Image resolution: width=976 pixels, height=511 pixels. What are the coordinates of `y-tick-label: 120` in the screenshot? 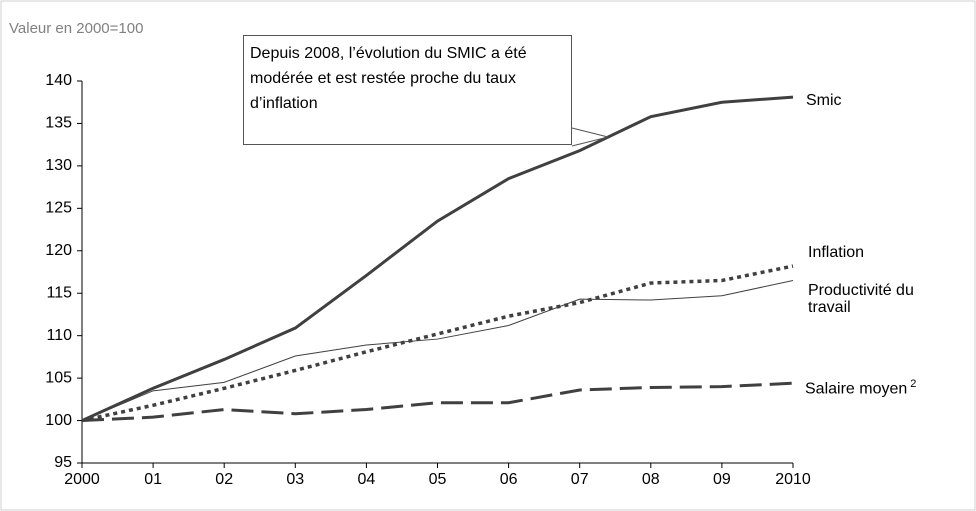 It's located at (58, 250).